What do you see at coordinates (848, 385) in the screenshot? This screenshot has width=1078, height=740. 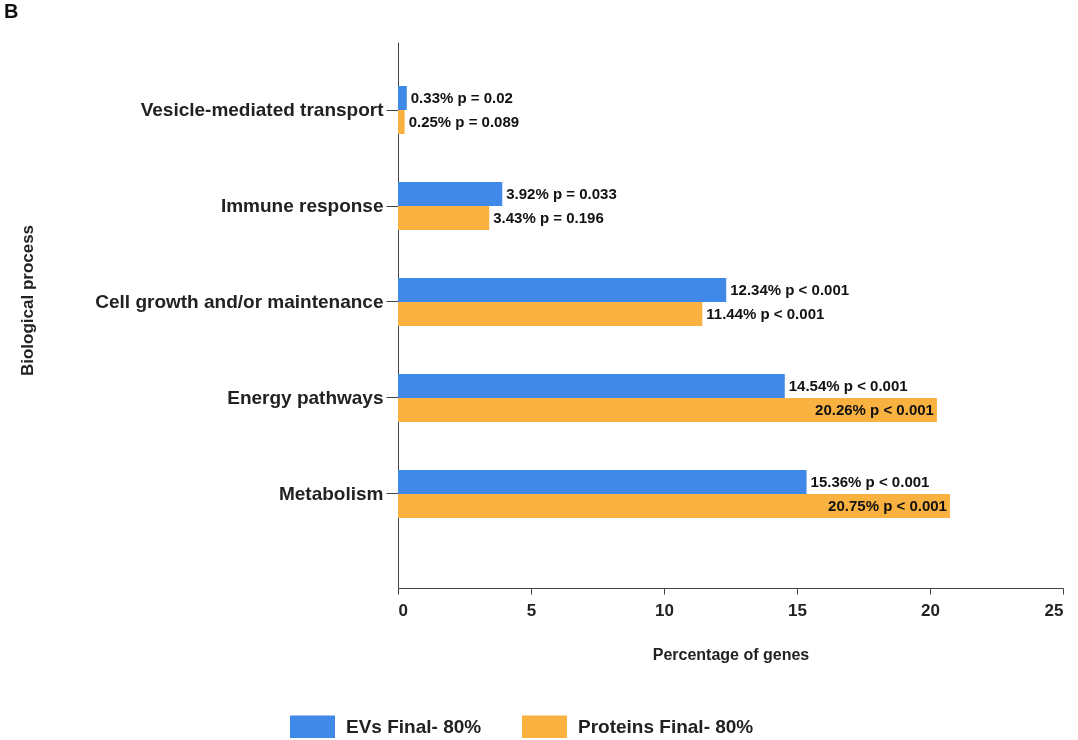 I see `data-label: 14.54% p < 0.001` at bounding box center [848, 385].